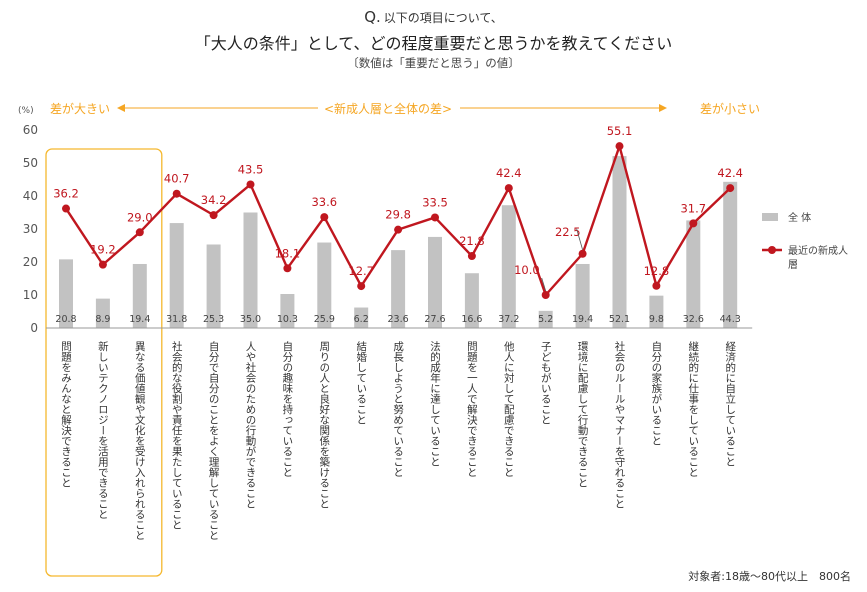 This screenshot has width=867, height=592. I want to click on line-value-label: 22.5, so click(568, 232).